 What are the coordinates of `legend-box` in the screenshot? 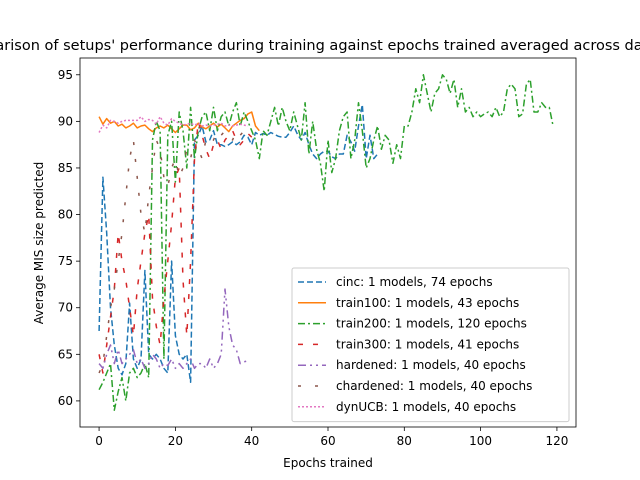 It's located at (430, 345).